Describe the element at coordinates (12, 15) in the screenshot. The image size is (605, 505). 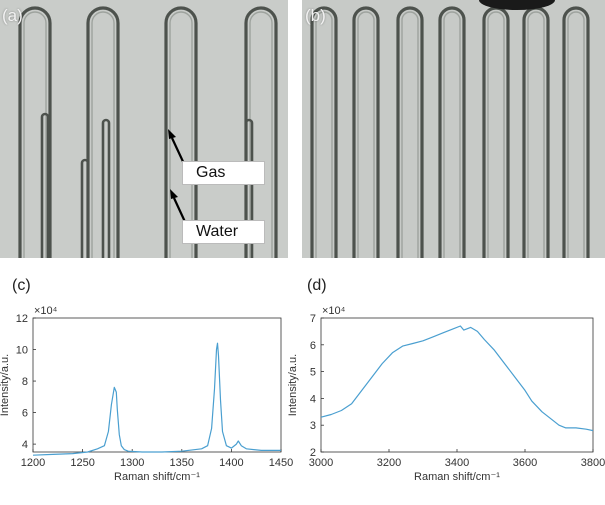
I see `panel-a-letter: (a)` at that location.